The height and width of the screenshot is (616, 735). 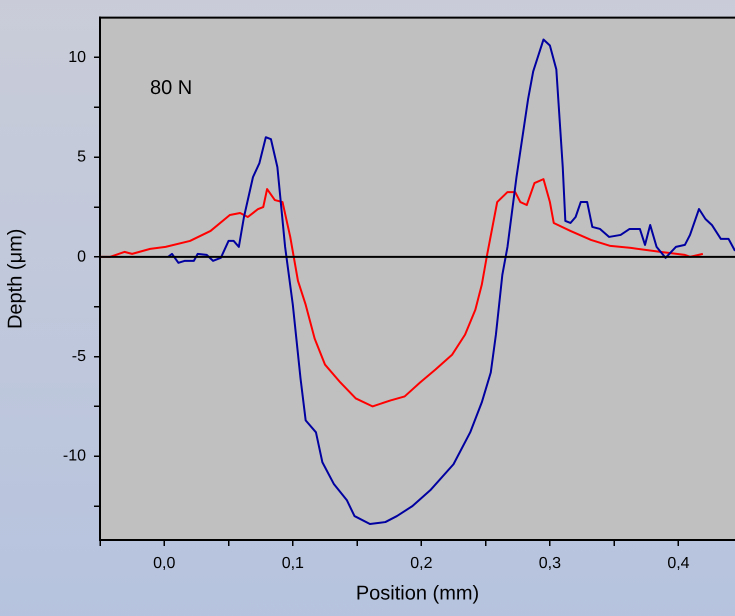 I want to click on y-tick-label: 5, so click(x=81, y=157).